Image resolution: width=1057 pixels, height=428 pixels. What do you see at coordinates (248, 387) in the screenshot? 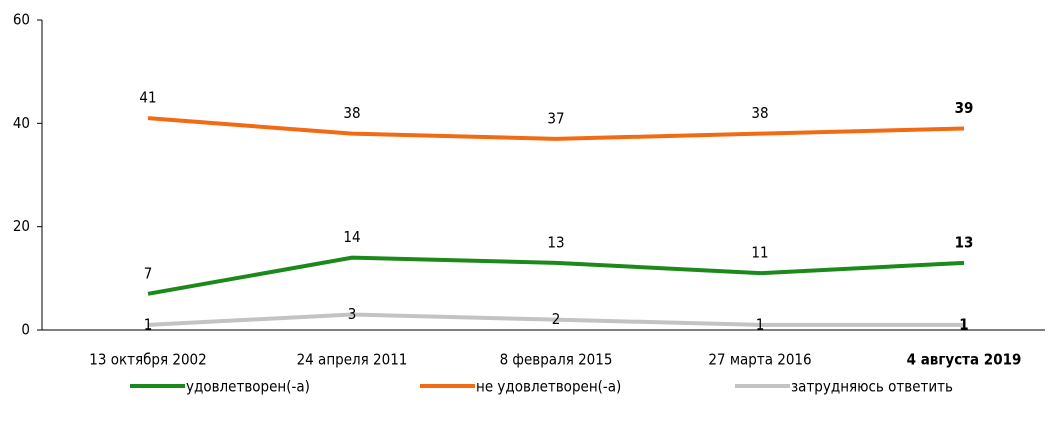
I see `legend-label: удовлетворен(-а)` at bounding box center [248, 387].